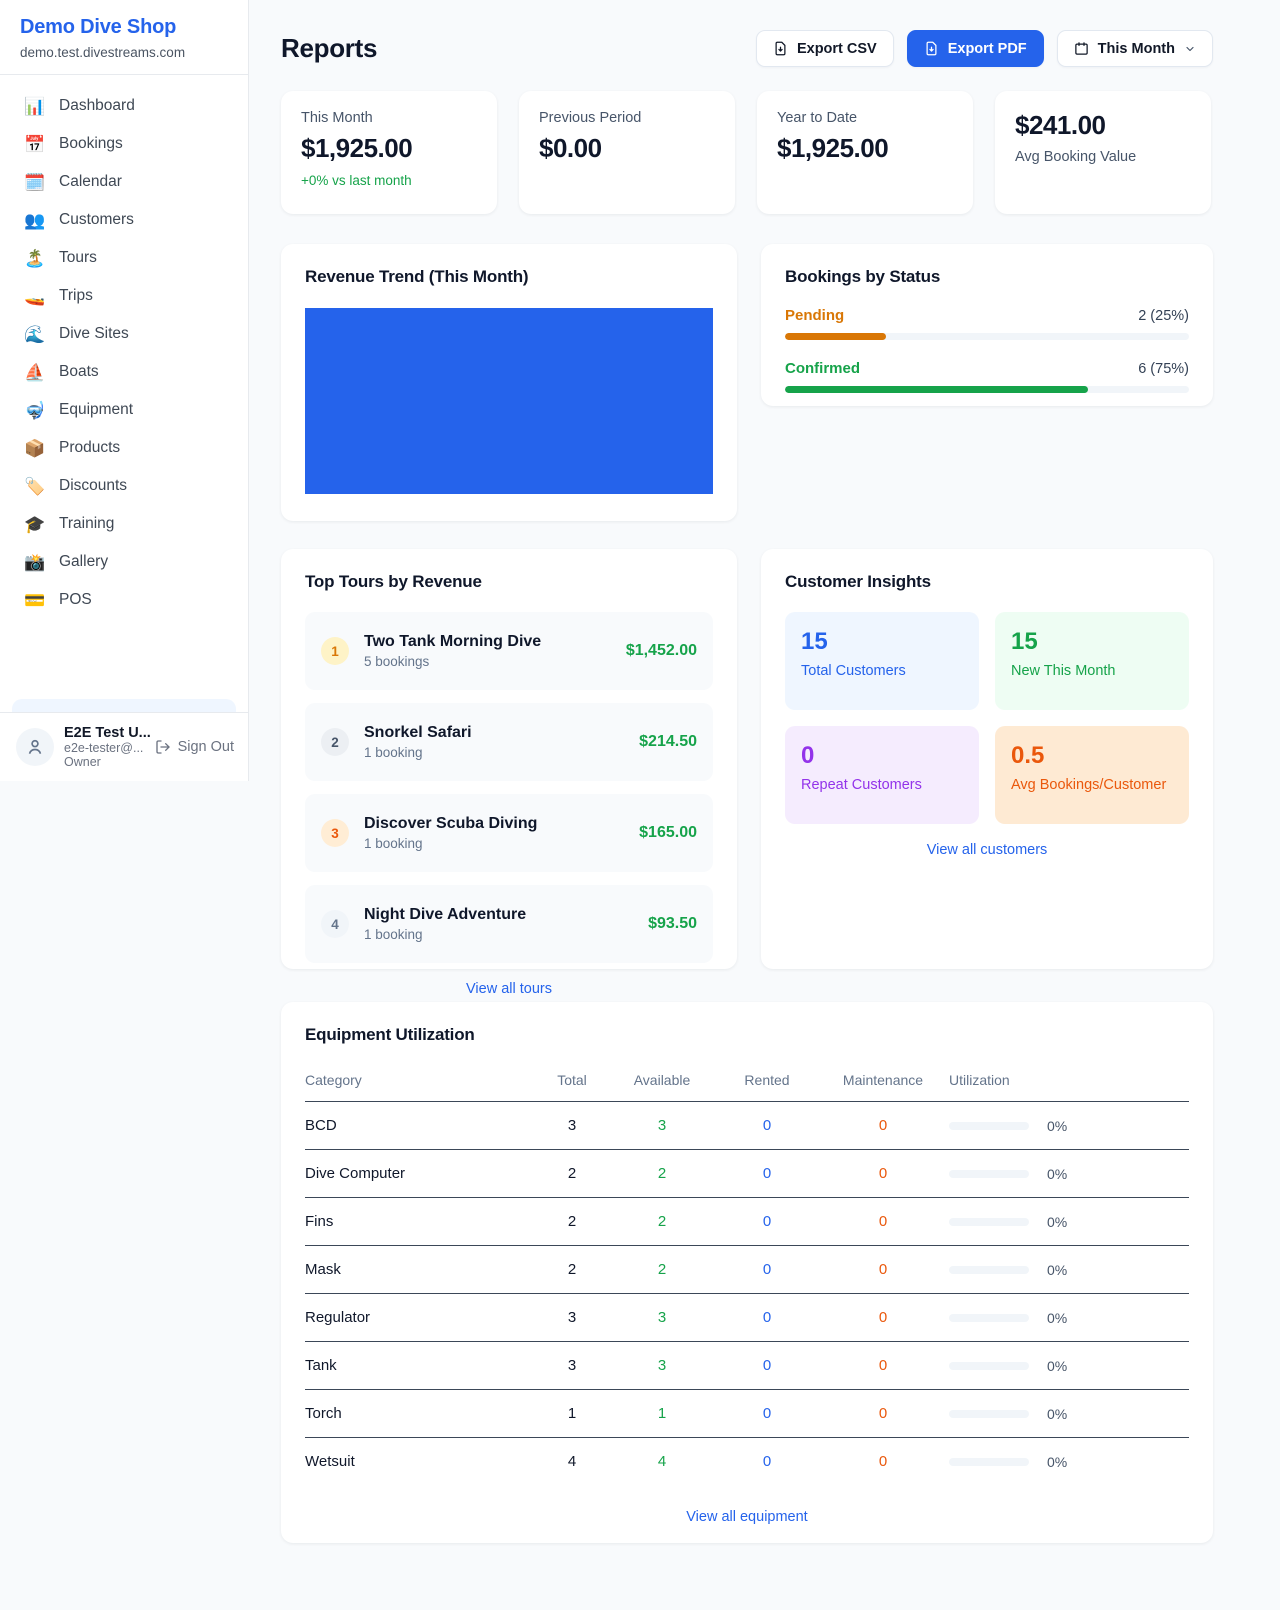 The width and height of the screenshot is (1280, 1610). Describe the element at coordinates (418, 732) in the screenshot. I see `tour-name: Snorkel Safari` at that location.